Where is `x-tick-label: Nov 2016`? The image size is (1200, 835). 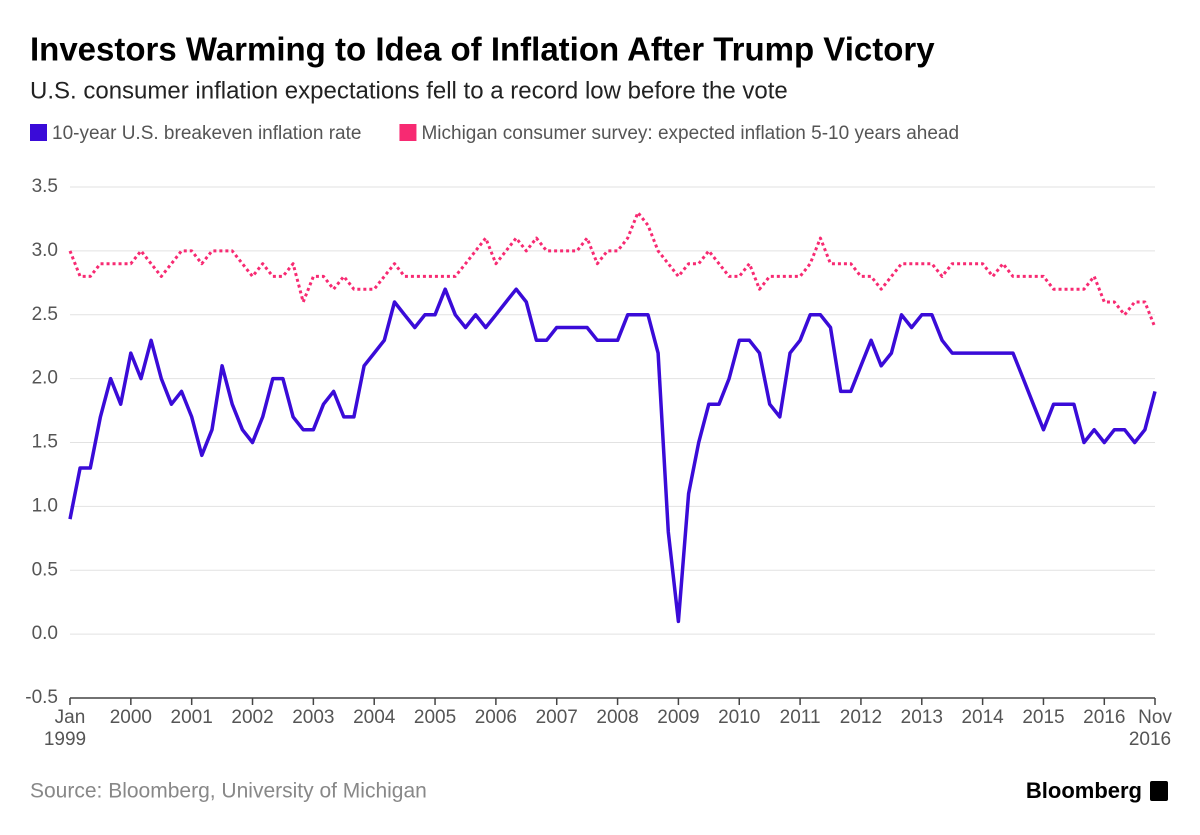
x-tick-label: Nov 2016 is located at coordinates (1151, 728).